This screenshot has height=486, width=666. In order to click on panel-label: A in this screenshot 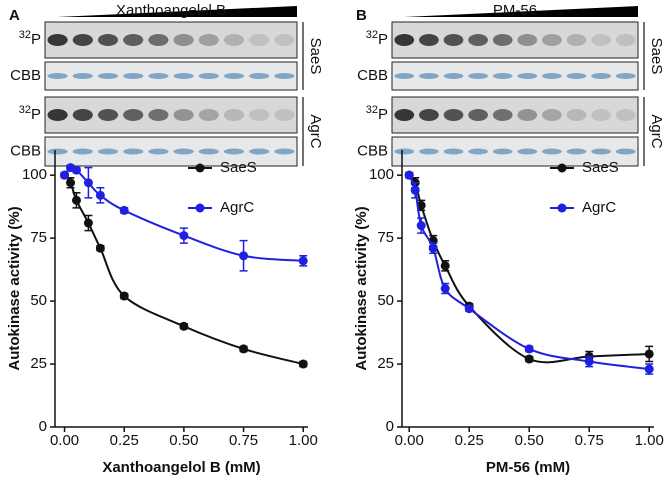, I will do `click(14, 15)`.